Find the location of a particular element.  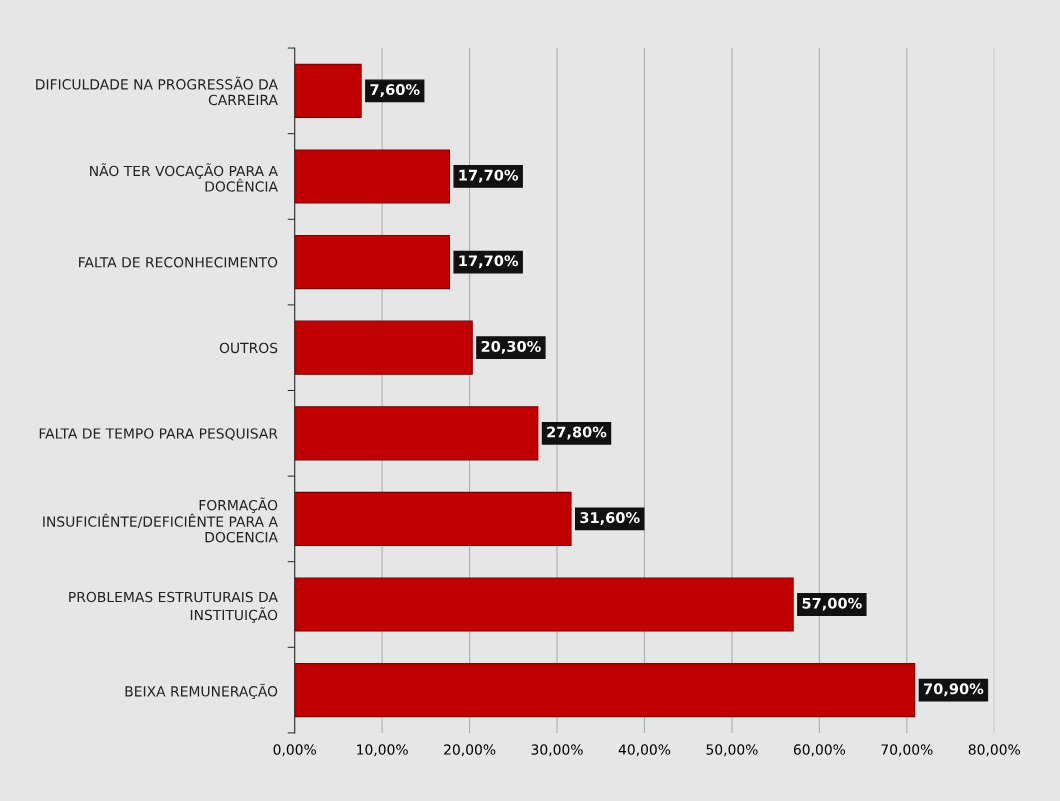

data-label: 27,80% is located at coordinates (577, 433).